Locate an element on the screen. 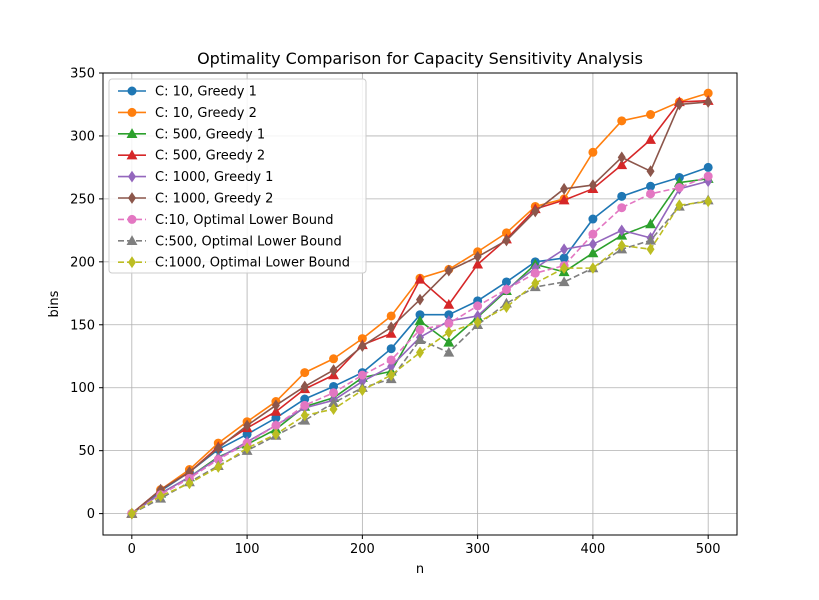 The height and width of the screenshot is (600, 819). y-tick-label: 200 is located at coordinates (82, 262).